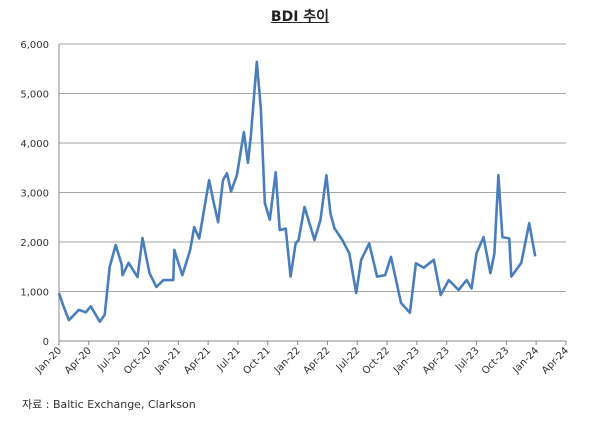 The image size is (600, 422). What do you see at coordinates (46, 342) in the screenshot?
I see `y-tick-label: 0` at bounding box center [46, 342].